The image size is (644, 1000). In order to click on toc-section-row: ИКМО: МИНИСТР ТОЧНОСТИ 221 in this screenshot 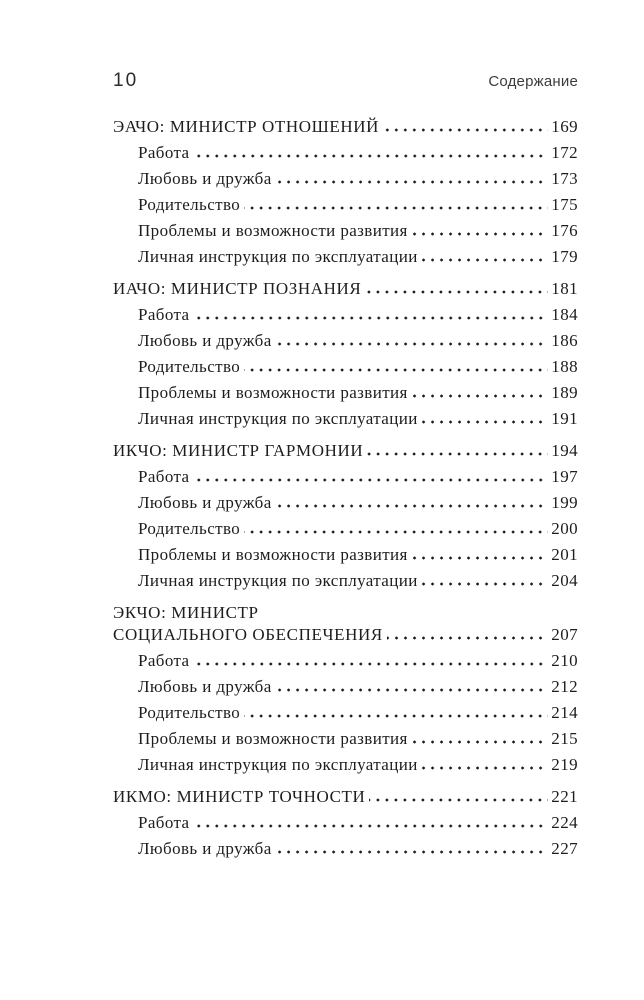, I will do `click(345, 796)`.